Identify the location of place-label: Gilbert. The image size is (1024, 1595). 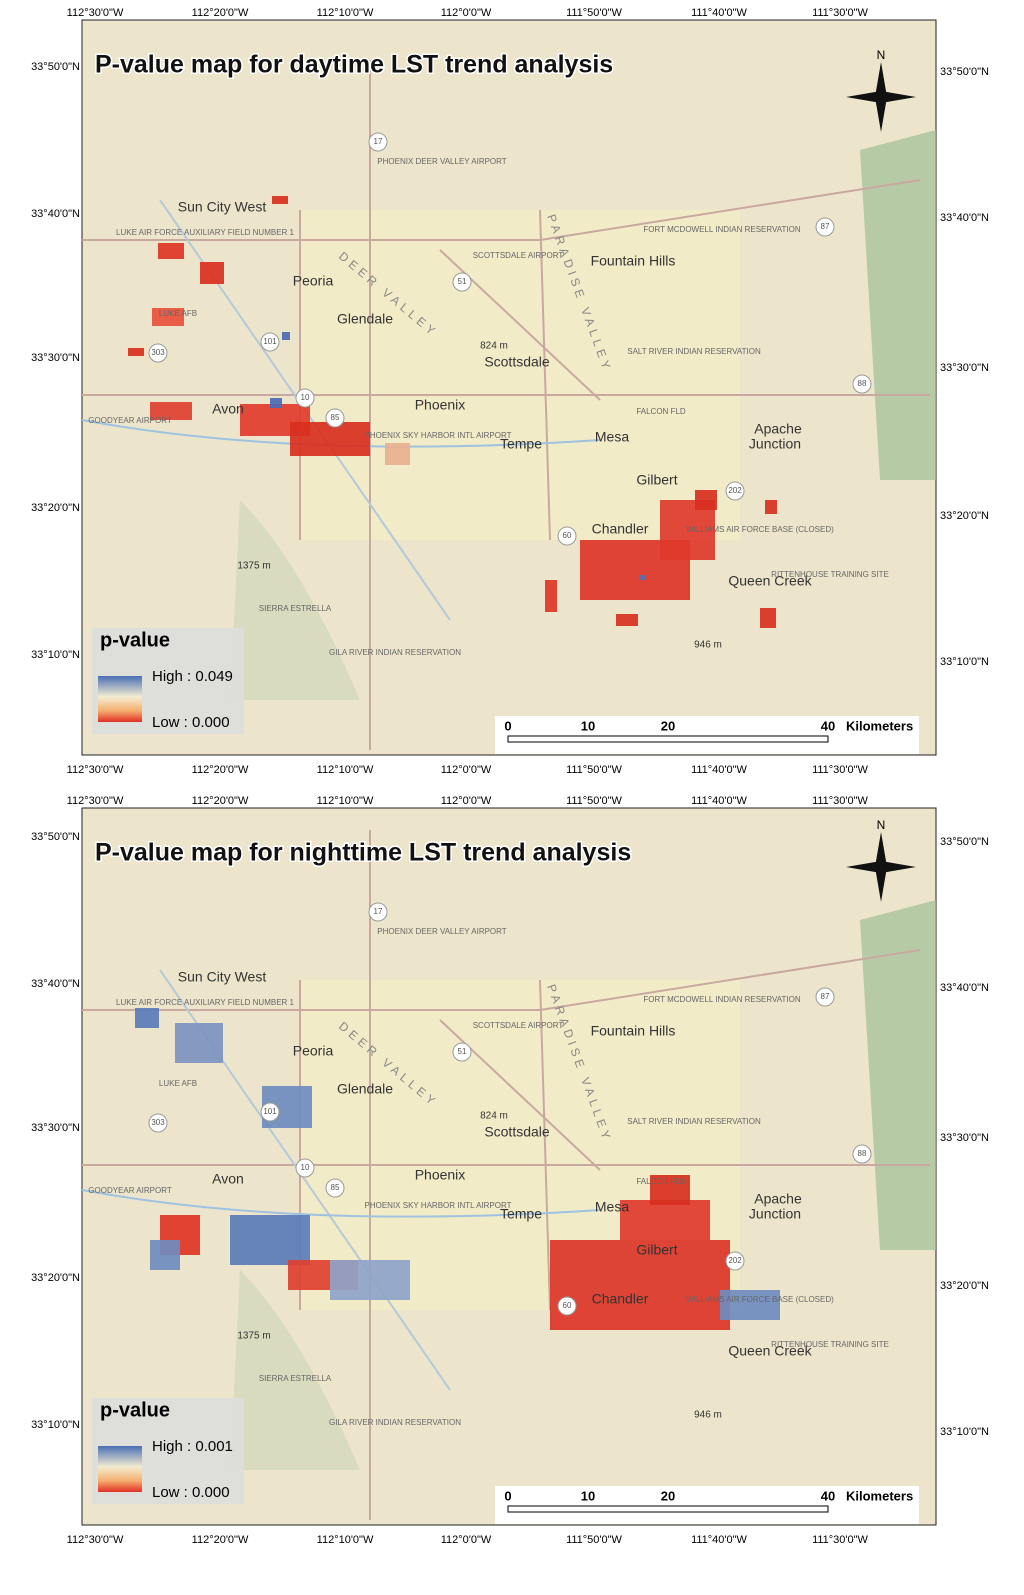
(656, 1250).